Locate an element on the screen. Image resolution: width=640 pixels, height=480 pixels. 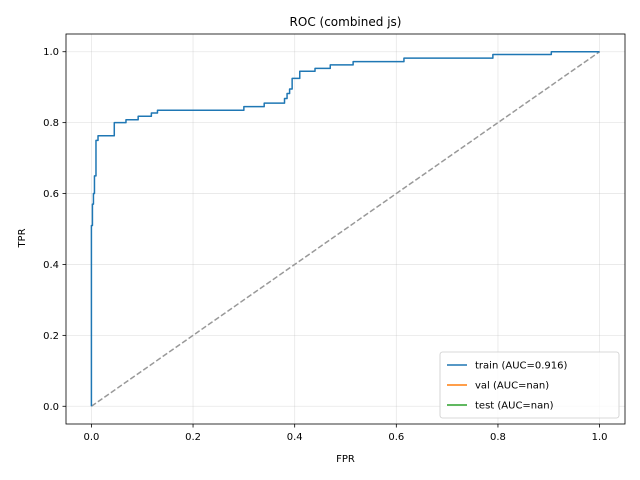
x-tick-label: 0.6 is located at coordinates (396, 437).